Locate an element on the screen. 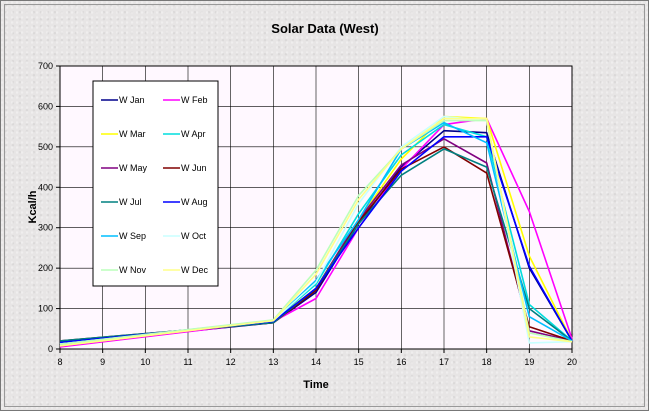 This screenshot has height=411, width=649. legend-label-w-apr: W Apr is located at coordinates (193, 134).